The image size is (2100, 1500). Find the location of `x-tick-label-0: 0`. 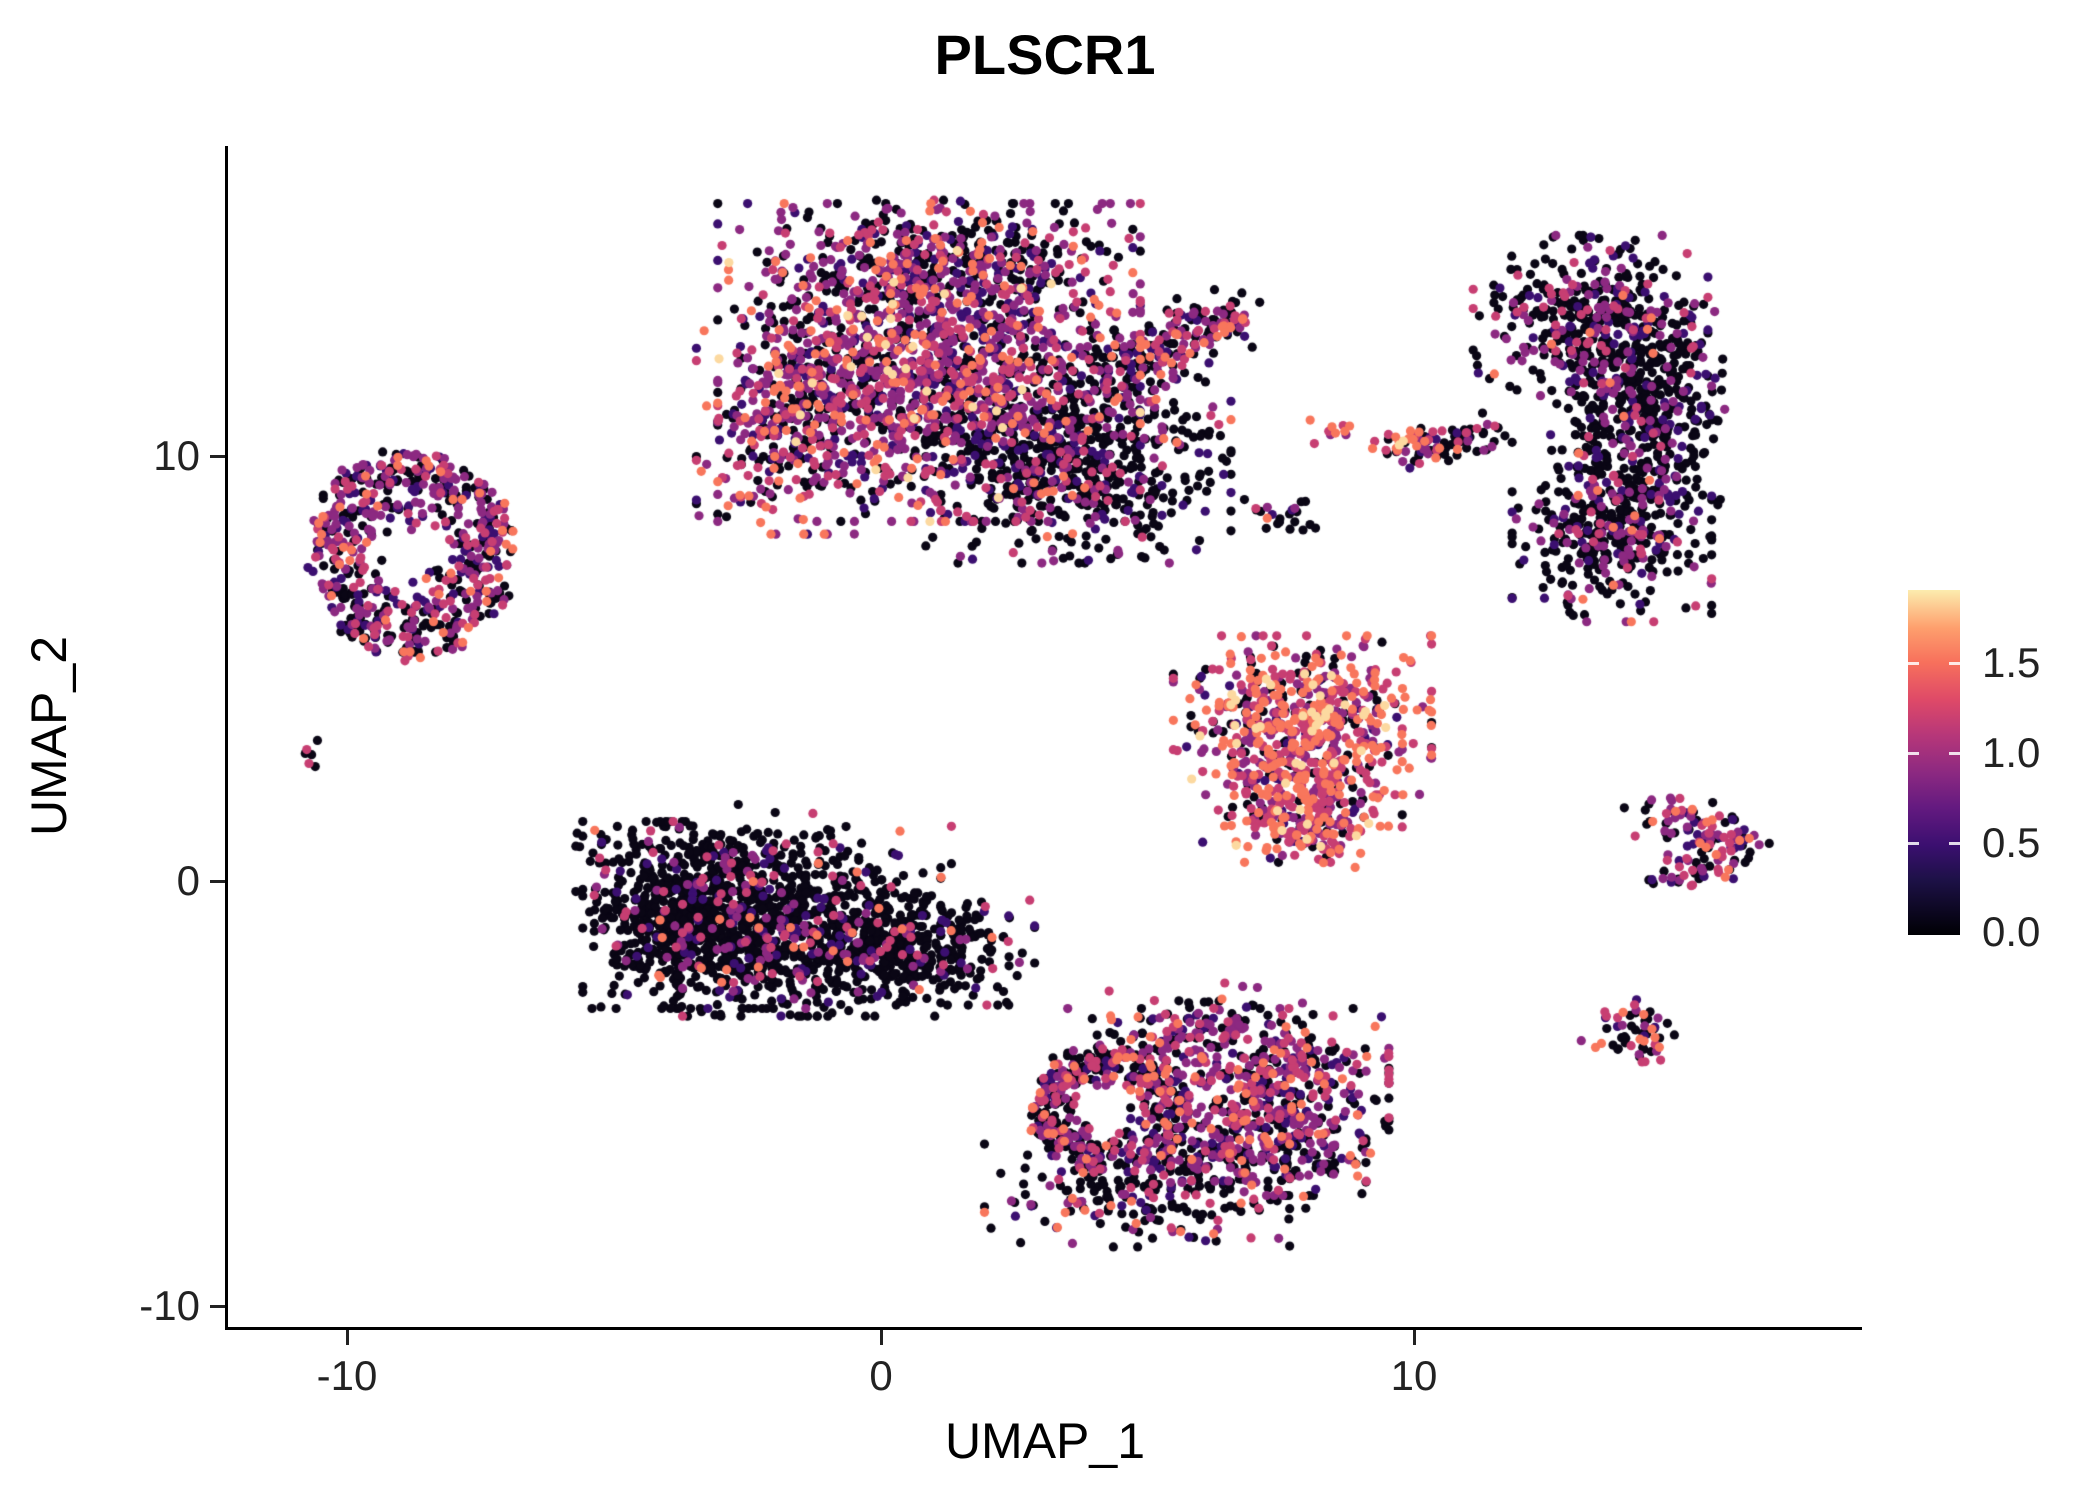

x-tick-label-0: 0 is located at coordinates (881, 1375).